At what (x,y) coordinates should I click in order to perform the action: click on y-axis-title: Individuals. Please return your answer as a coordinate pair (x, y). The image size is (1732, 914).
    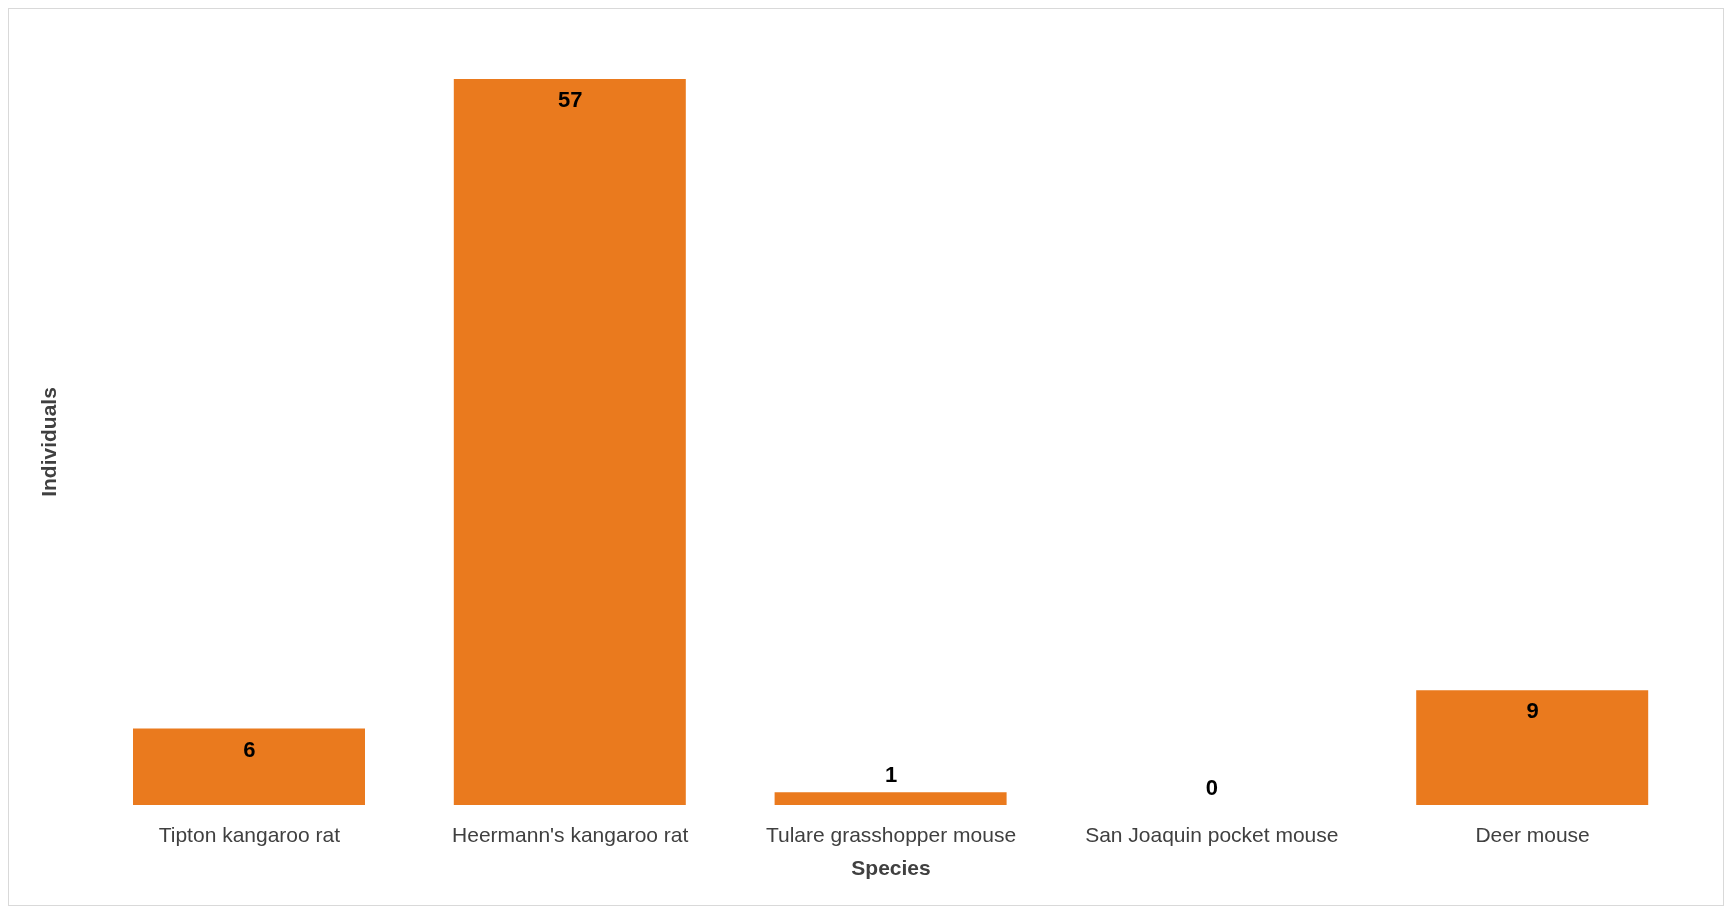
    Looking at the image, I should click on (49, 442).